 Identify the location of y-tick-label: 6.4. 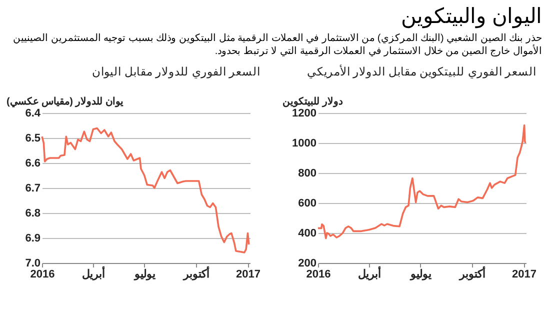
(33, 114).